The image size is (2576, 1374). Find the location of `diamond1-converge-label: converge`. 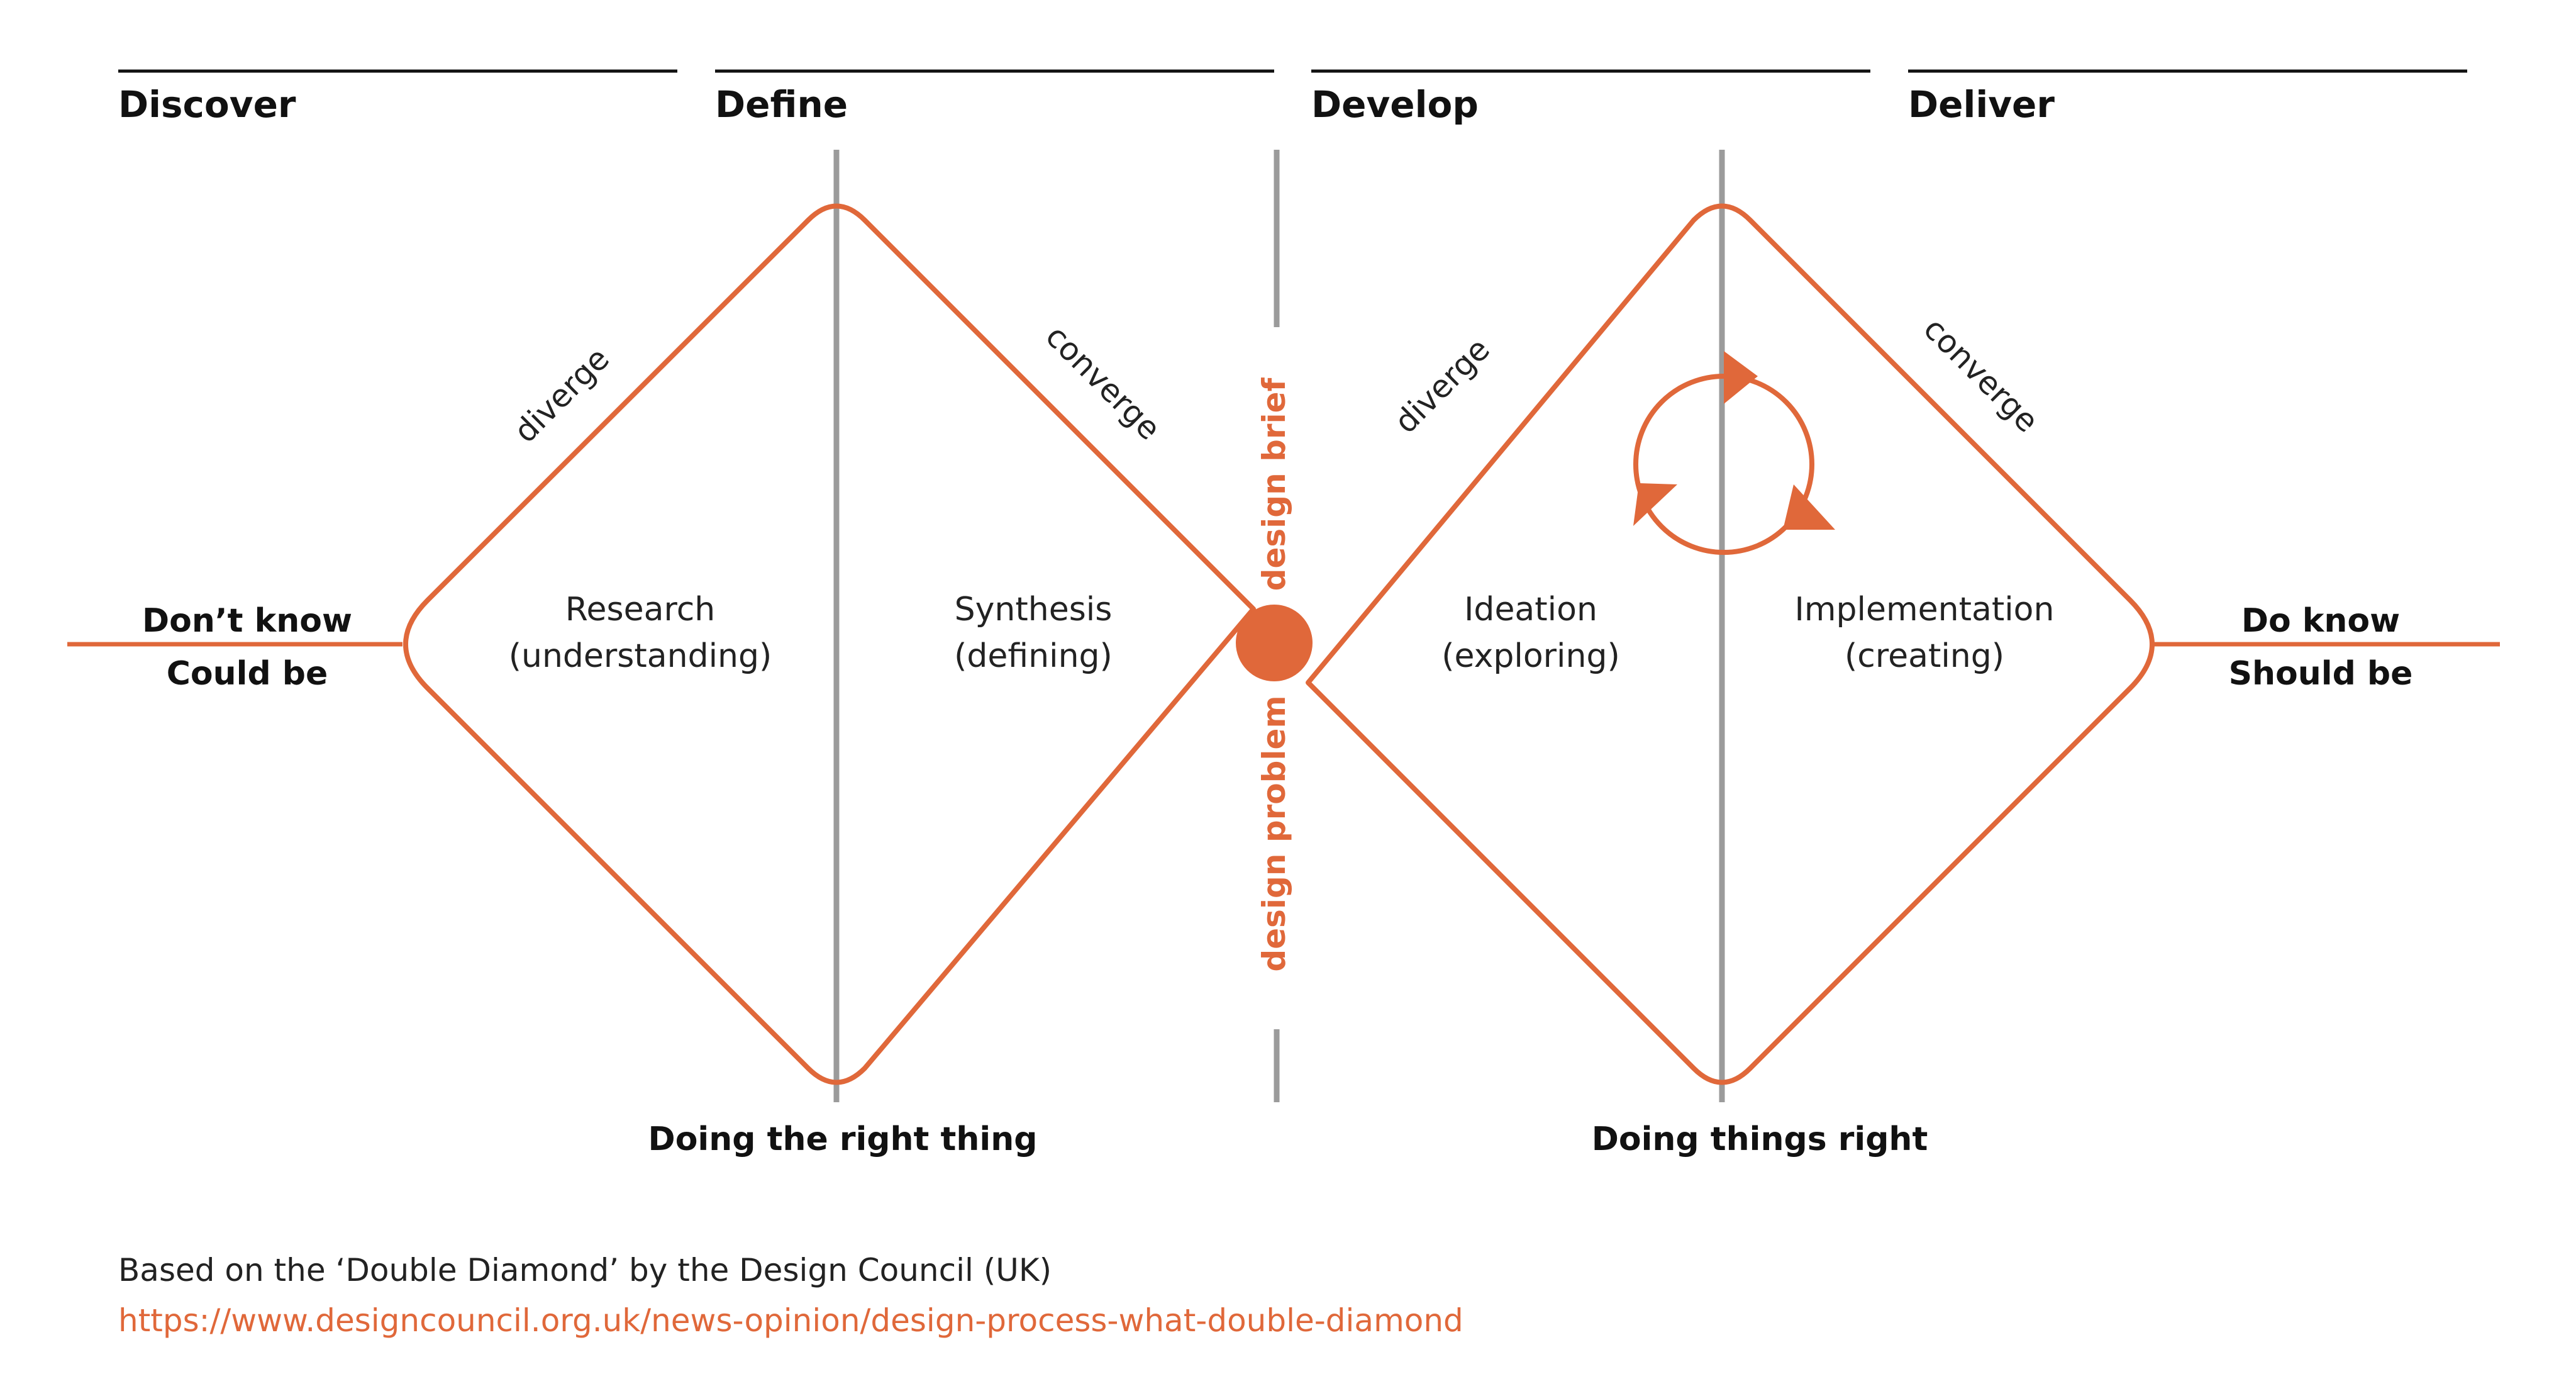

diamond1-converge-label: converge is located at coordinates (1102, 382).